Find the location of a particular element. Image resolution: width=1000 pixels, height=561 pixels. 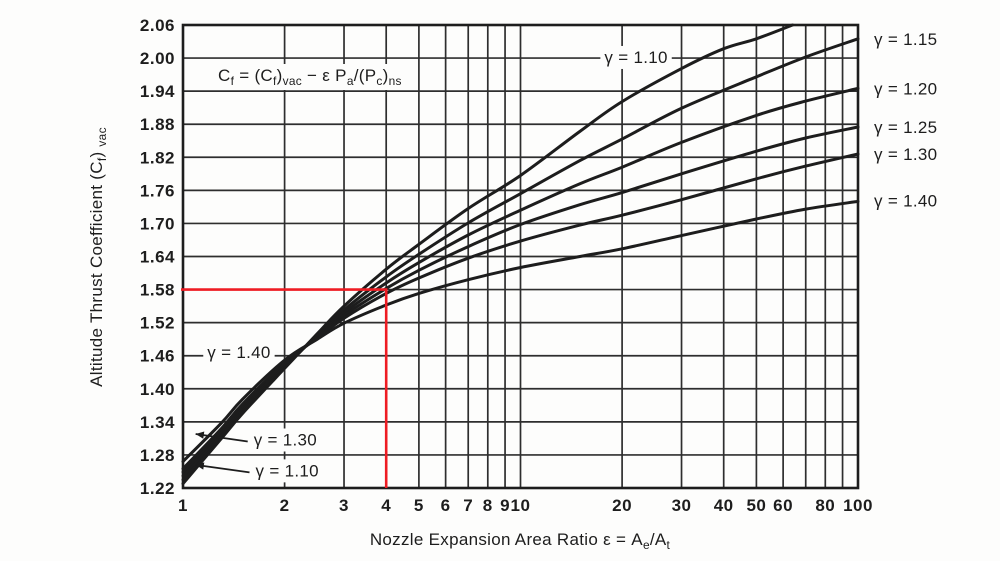

y-tick-label: 1.52 is located at coordinates (157, 323).